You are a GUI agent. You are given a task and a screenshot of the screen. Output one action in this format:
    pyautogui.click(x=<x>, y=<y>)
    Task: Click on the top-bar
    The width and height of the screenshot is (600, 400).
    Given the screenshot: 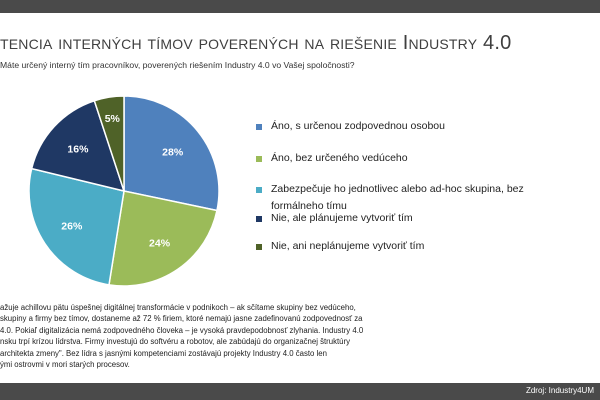 What is the action you would take?
    pyautogui.click(x=300, y=6)
    